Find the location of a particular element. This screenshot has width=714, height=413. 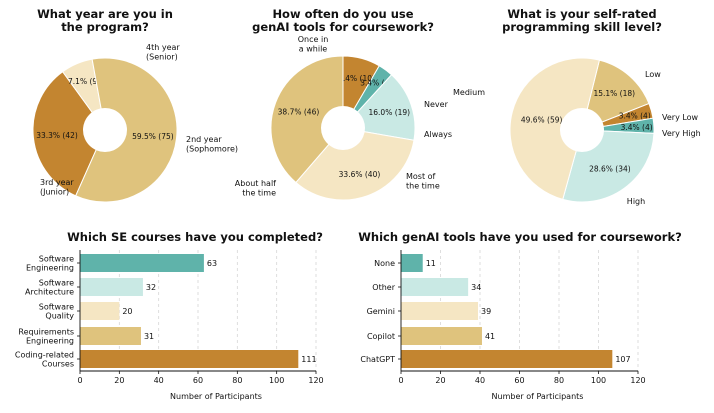

bar-category-label: Software Architecture is located at coordinates (49, 288).